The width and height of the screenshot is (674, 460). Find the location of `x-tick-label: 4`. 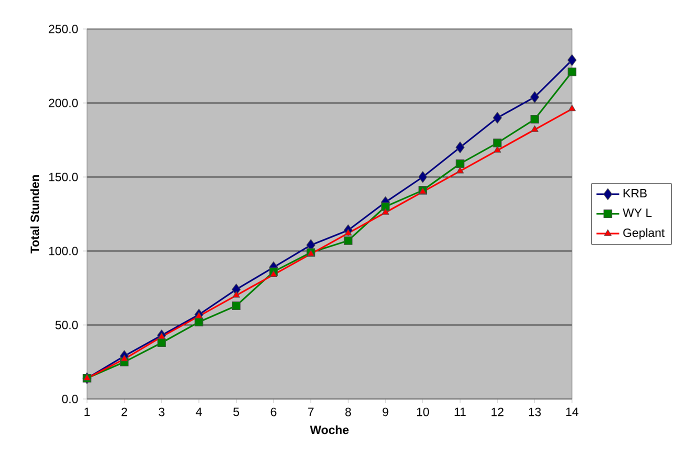

x-tick-label: 4 is located at coordinates (199, 412).